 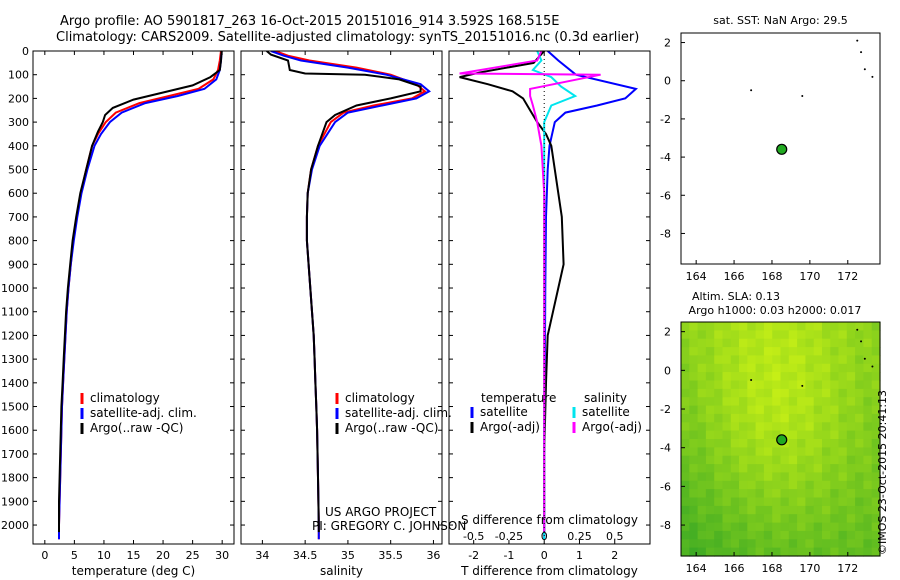 I want to click on y-tick-label: -4, so click(x=665, y=157).